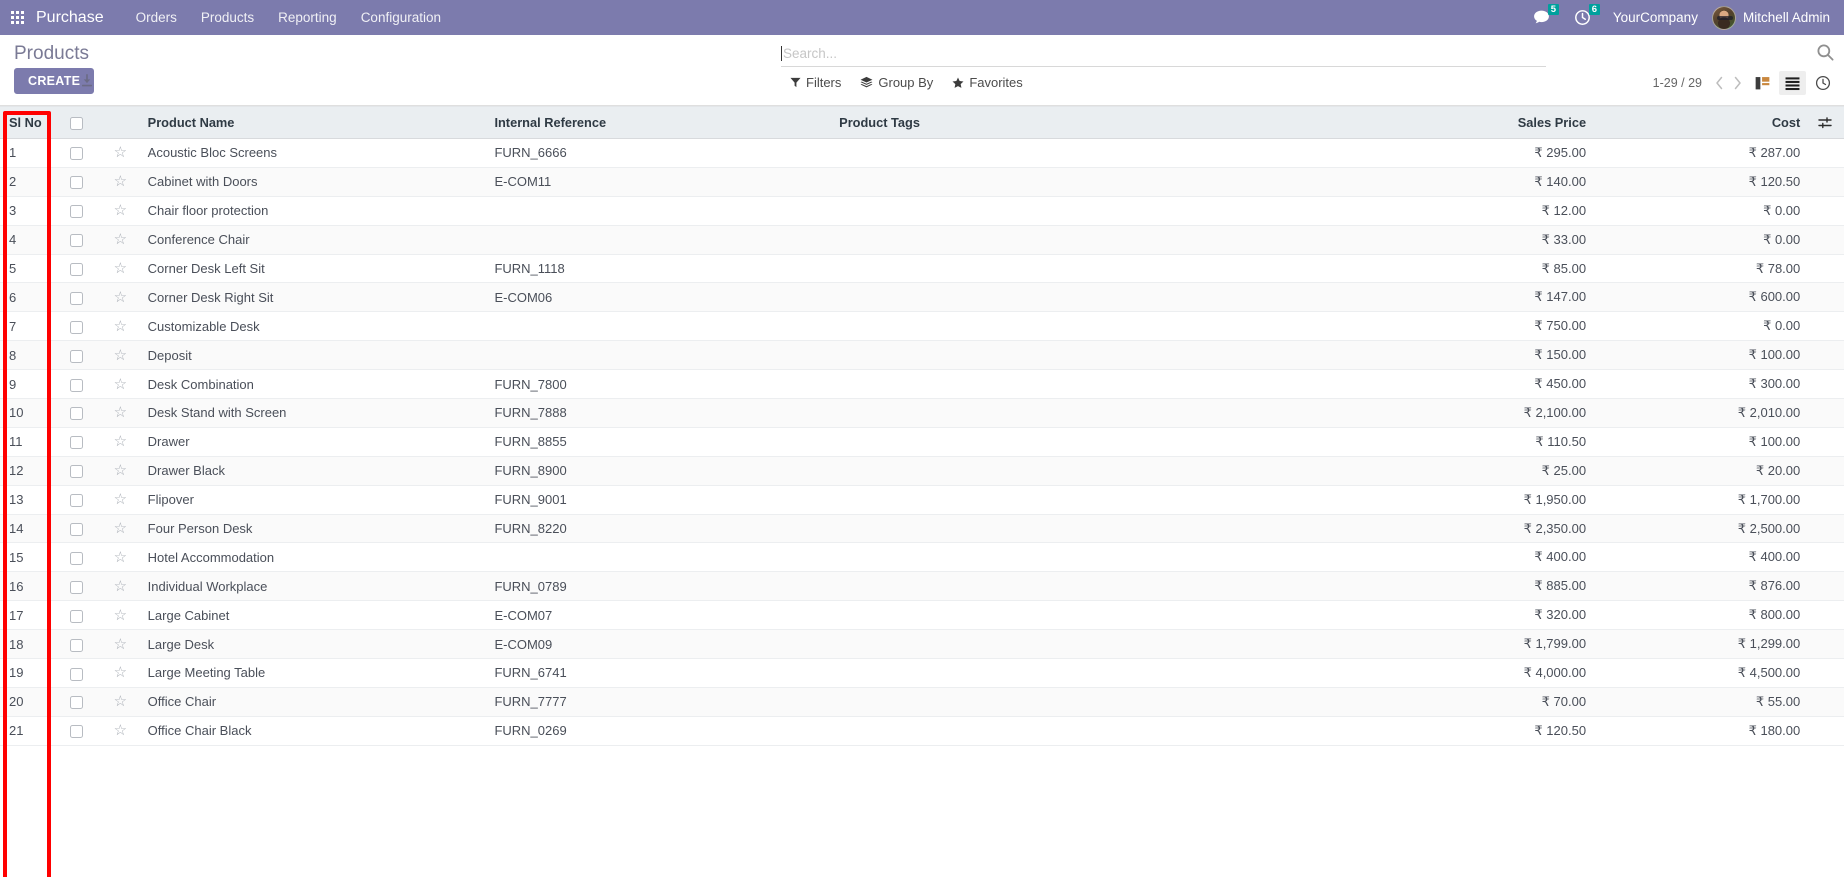  What do you see at coordinates (896, 82) in the screenshot?
I see `groupby-dropdown: Group By` at bounding box center [896, 82].